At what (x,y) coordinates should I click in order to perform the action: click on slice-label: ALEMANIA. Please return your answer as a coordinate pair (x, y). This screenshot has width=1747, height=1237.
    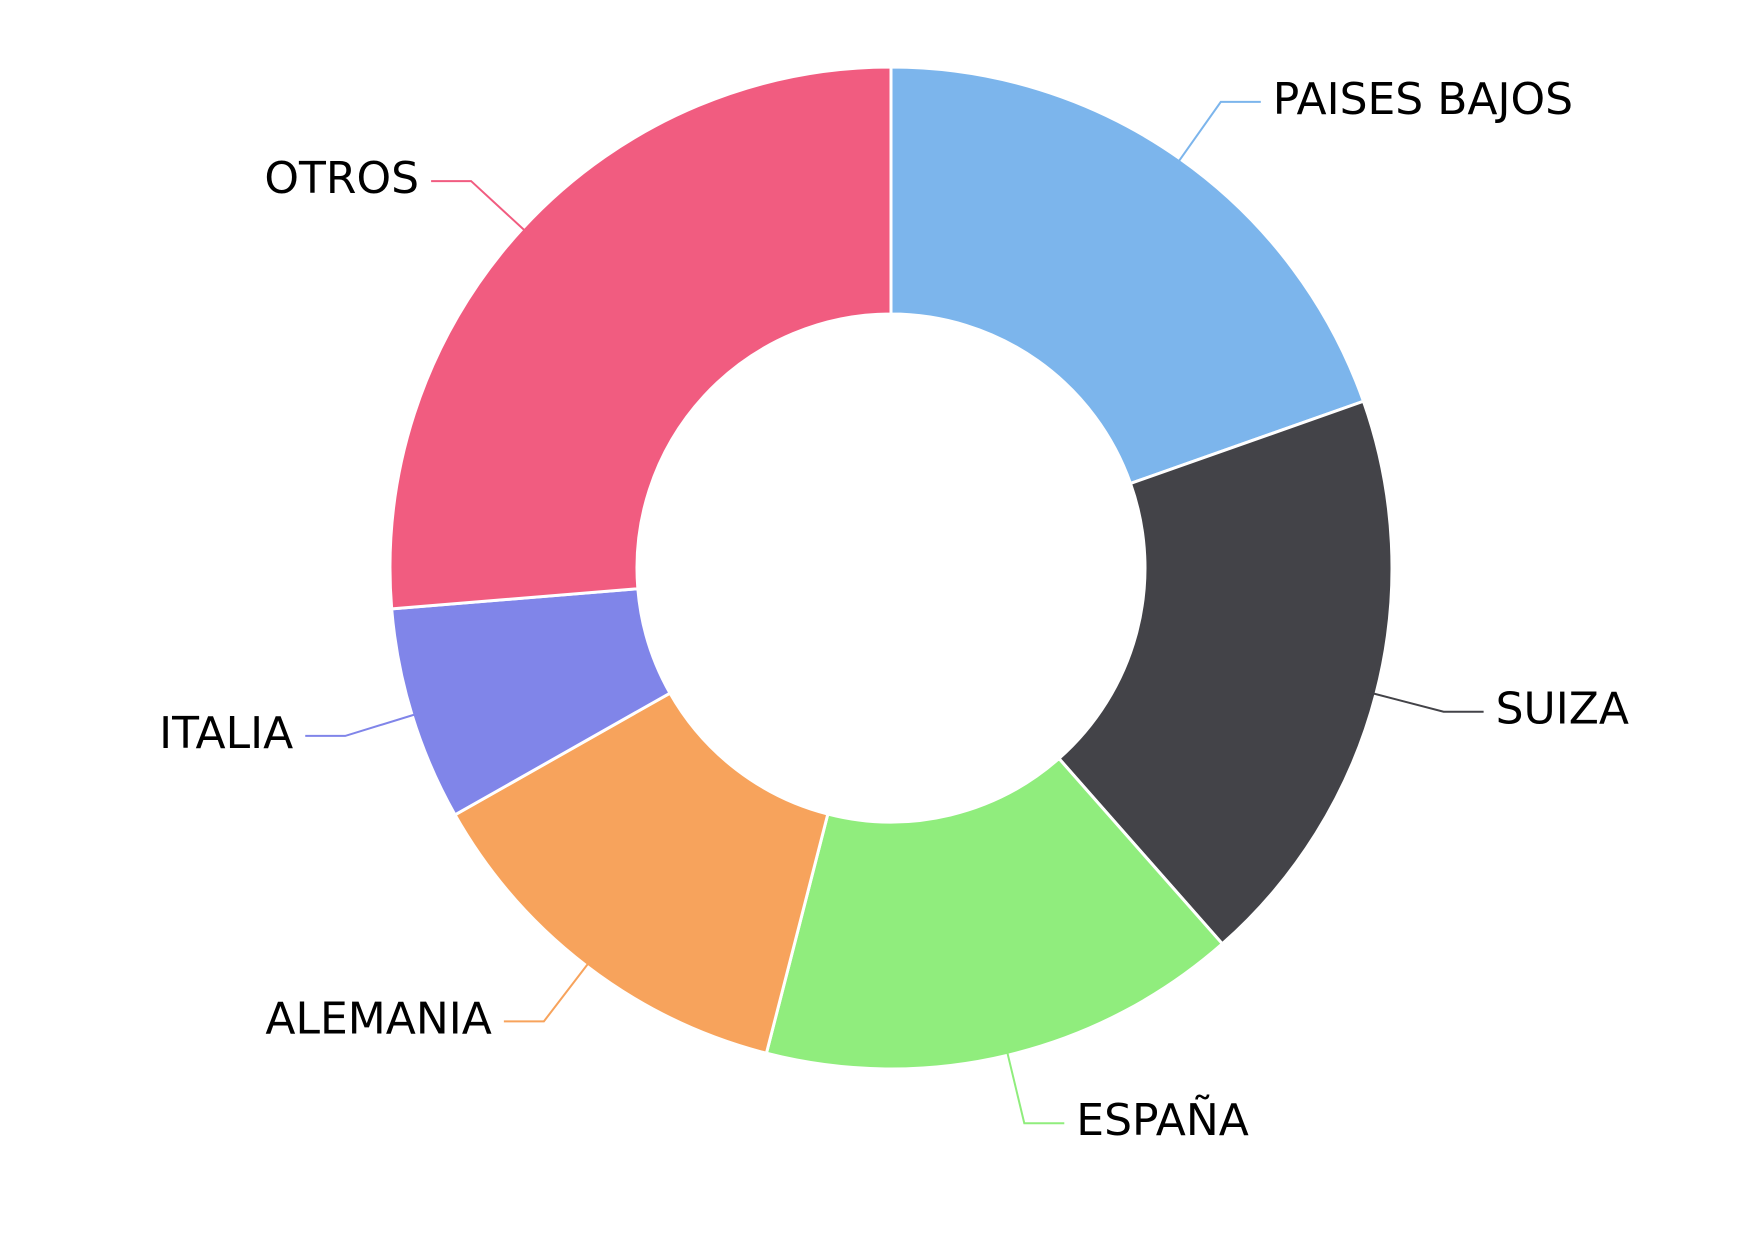
    Looking at the image, I should click on (378, 1018).